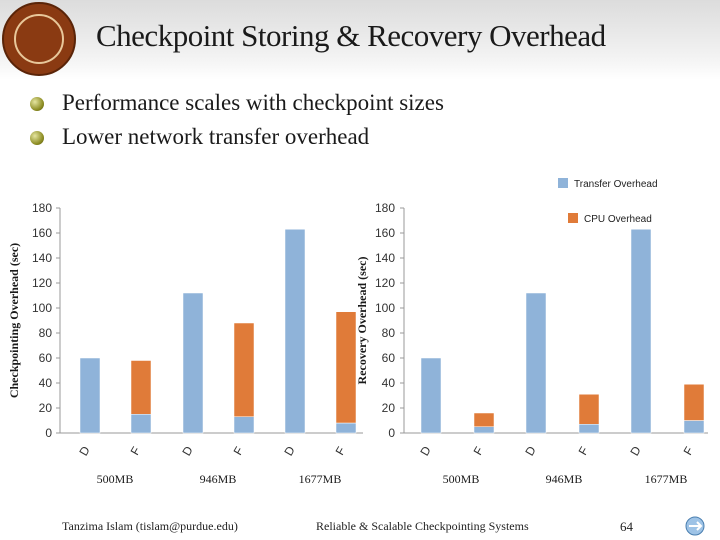 This screenshot has height=540, width=720. Describe the element at coordinates (618, 219) in the screenshot. I see `legend-label: CPU Overhead` at that location.